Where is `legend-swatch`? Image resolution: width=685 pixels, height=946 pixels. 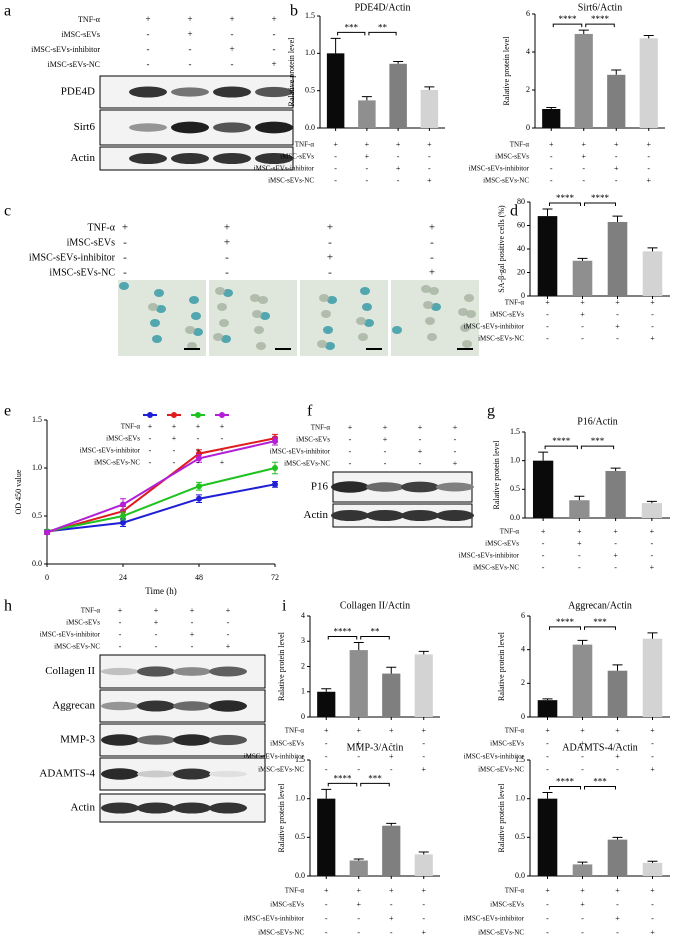 legend-swatch is located at coordinates (198, 415).